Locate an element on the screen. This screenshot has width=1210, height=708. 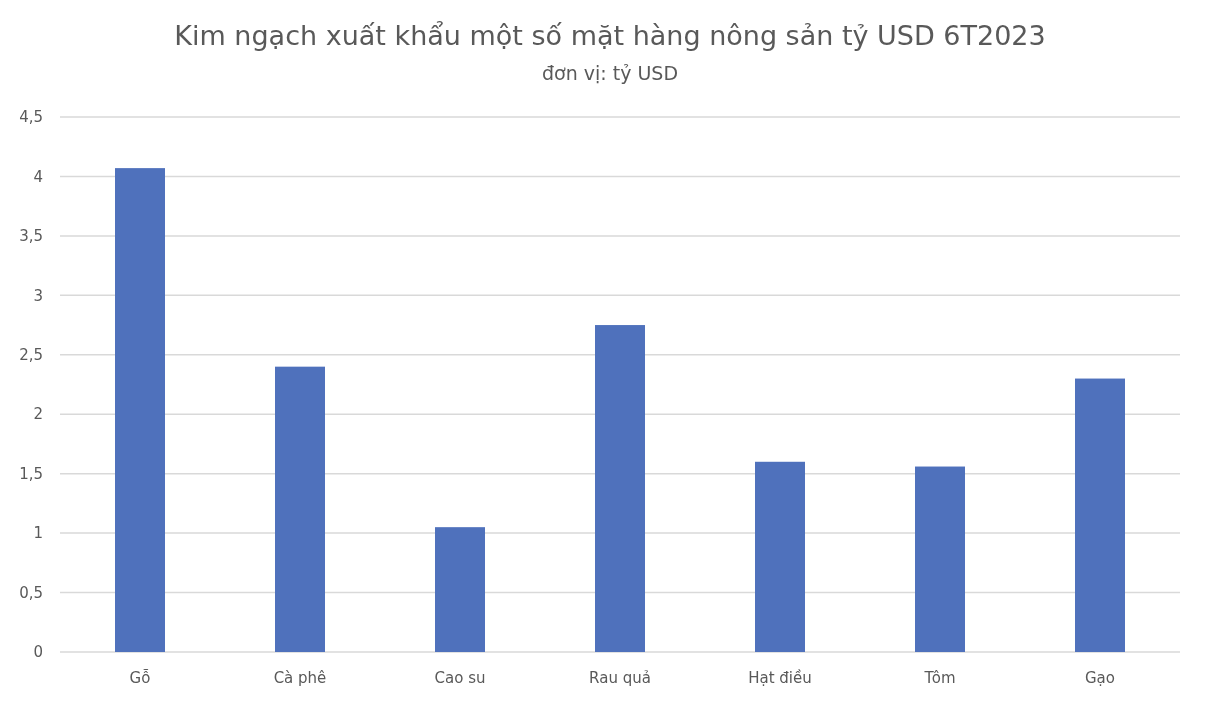
chart-title: Kim ngạch xuất khẩu một số mặt hàng nông sản tỷ USD 6T2023 is located at coordinates (610, 35).